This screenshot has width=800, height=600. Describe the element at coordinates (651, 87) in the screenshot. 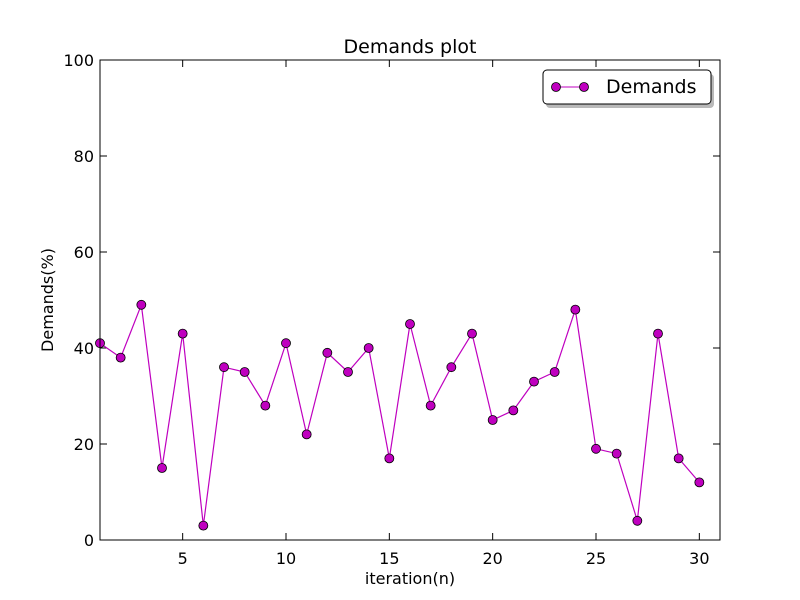

I see `legend-label: Demands` at that location.